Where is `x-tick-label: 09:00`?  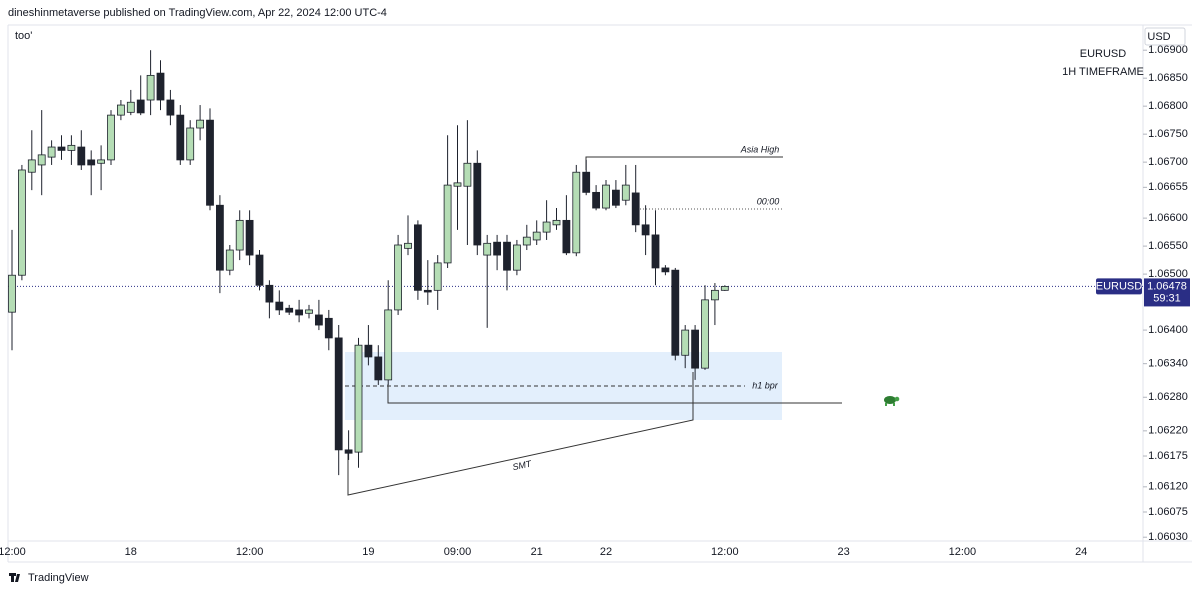 x-tick-label: 09:00 is located at coordinates (458, 552).